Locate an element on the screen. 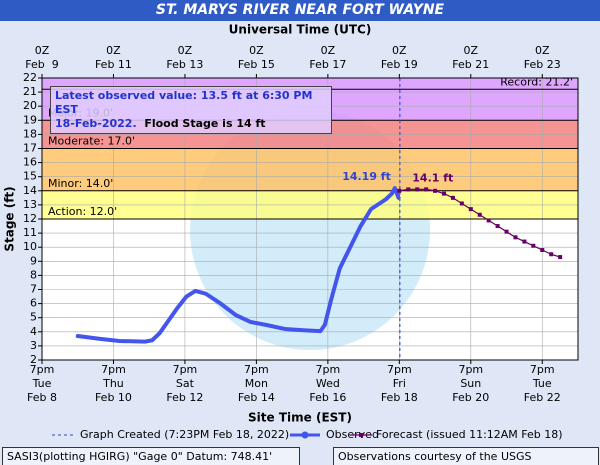  y-tick-label: 3 is located at coordinates (33, 345).